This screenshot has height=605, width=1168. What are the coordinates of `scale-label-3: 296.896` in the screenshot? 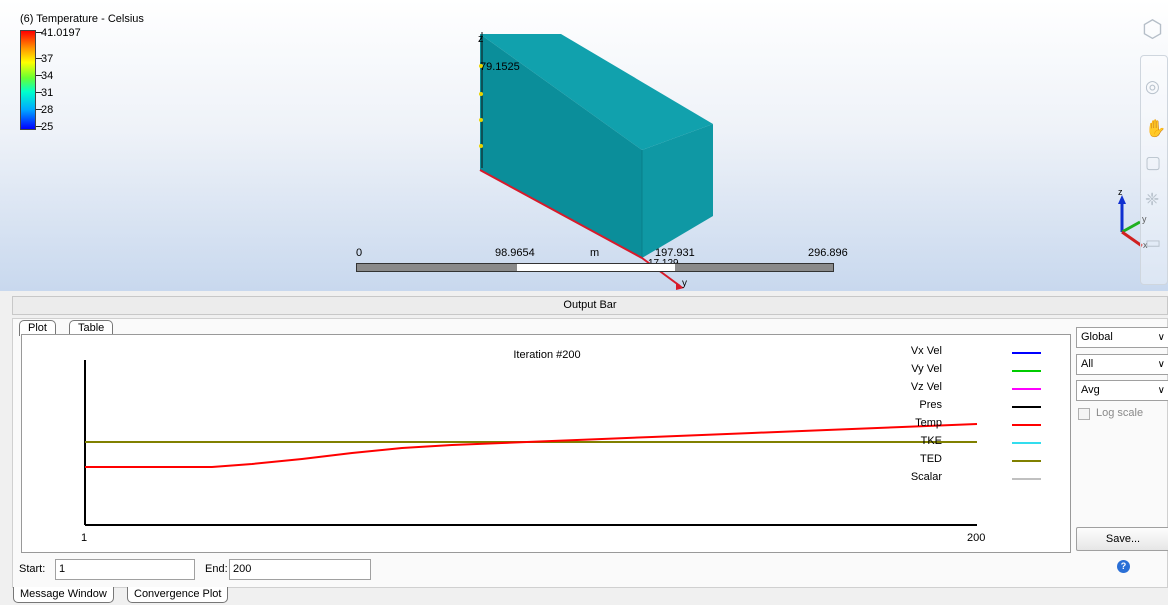 It's located at (828, 253).